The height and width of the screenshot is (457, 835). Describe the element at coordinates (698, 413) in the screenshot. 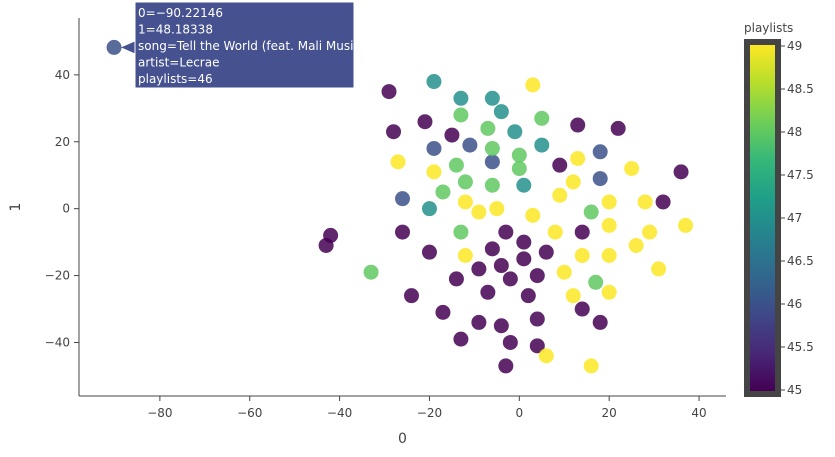

I see `x-tick-label: 40` at that location.